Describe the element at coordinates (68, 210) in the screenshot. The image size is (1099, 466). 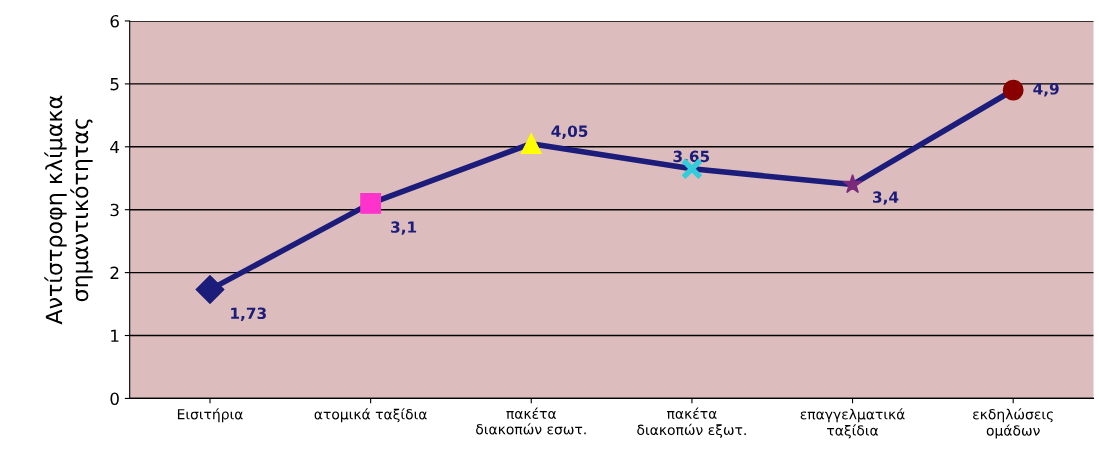
I see `y-axis-title: Αντίστροφη κλίμακα σημαντικότητας` at that location.